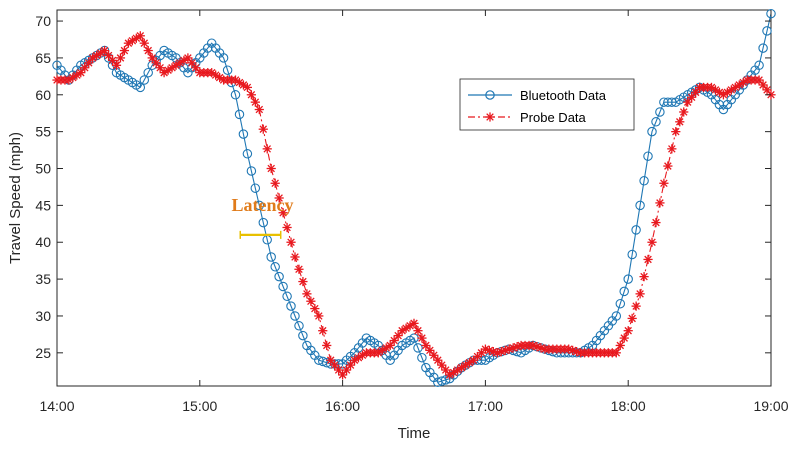  What do you see at coordinates (43, 279) in the screenshot?
I see `y-tick-label: 35` at bounding box center [43, 279].